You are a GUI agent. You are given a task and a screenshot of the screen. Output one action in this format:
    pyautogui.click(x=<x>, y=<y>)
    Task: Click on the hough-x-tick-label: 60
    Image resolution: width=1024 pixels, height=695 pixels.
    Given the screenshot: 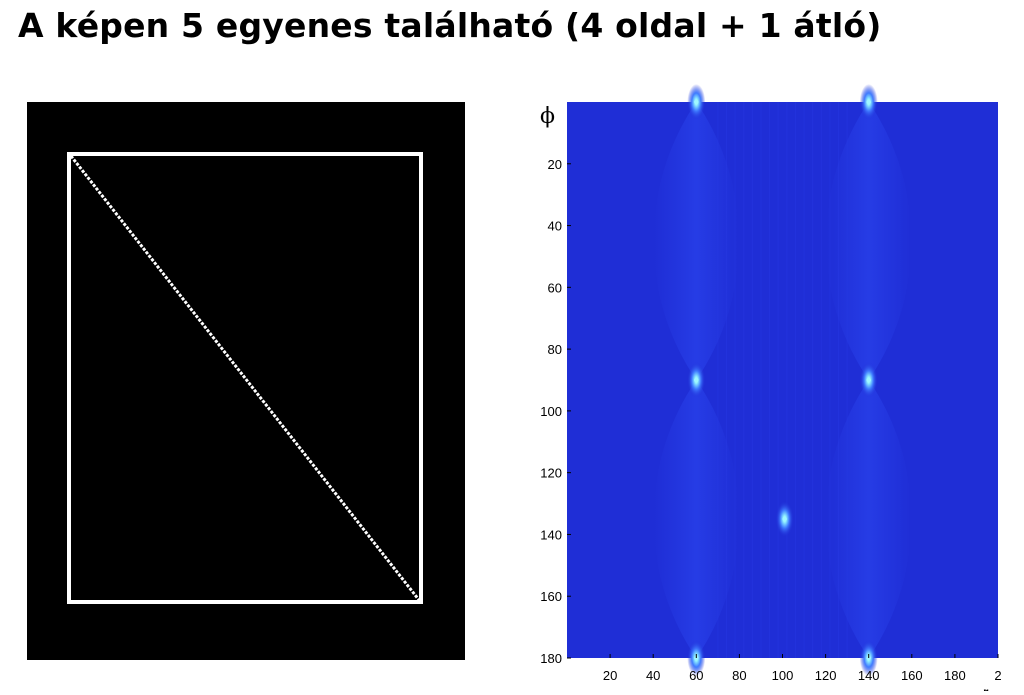 What is the action you would take?
    pyautogui.click(x=696, y=675)
    